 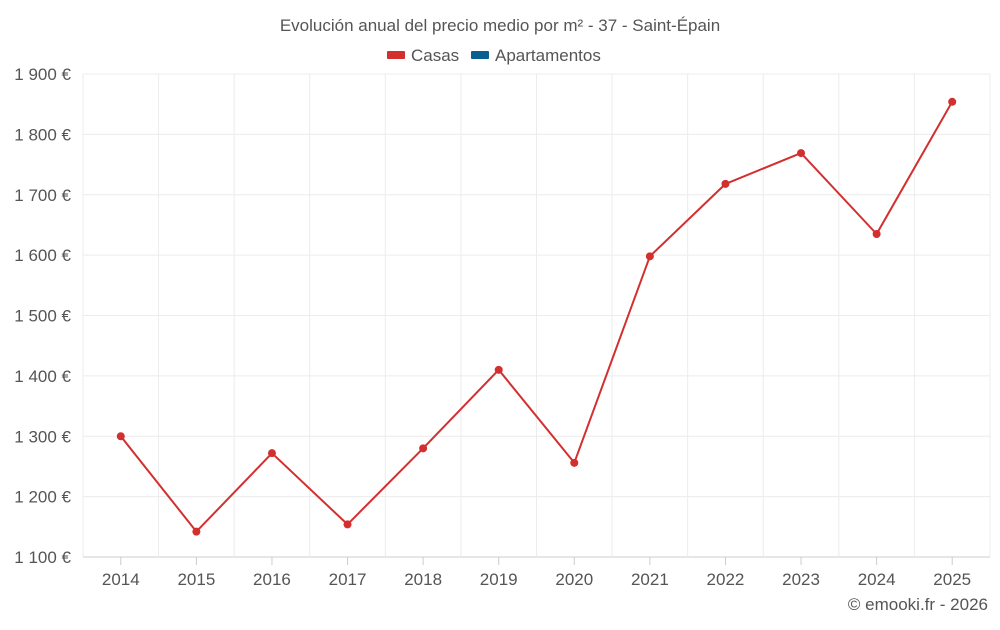 What do you see at coordinates (649, 256) in the screenshot?
I see `data-point-casas-2021: 2021: 1598` at bounding box center [649, 256].